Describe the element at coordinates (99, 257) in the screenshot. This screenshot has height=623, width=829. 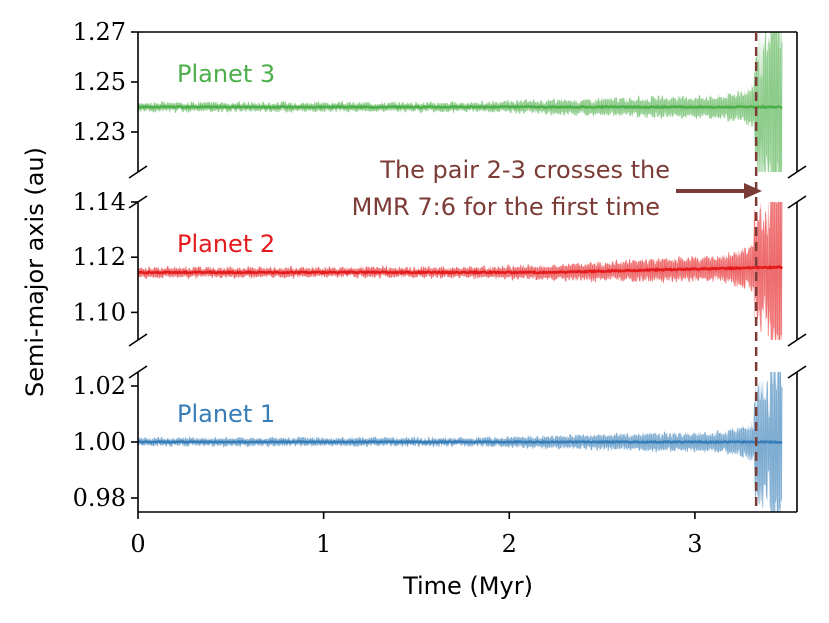
I see `y-tick-label: 1.12` at that location.